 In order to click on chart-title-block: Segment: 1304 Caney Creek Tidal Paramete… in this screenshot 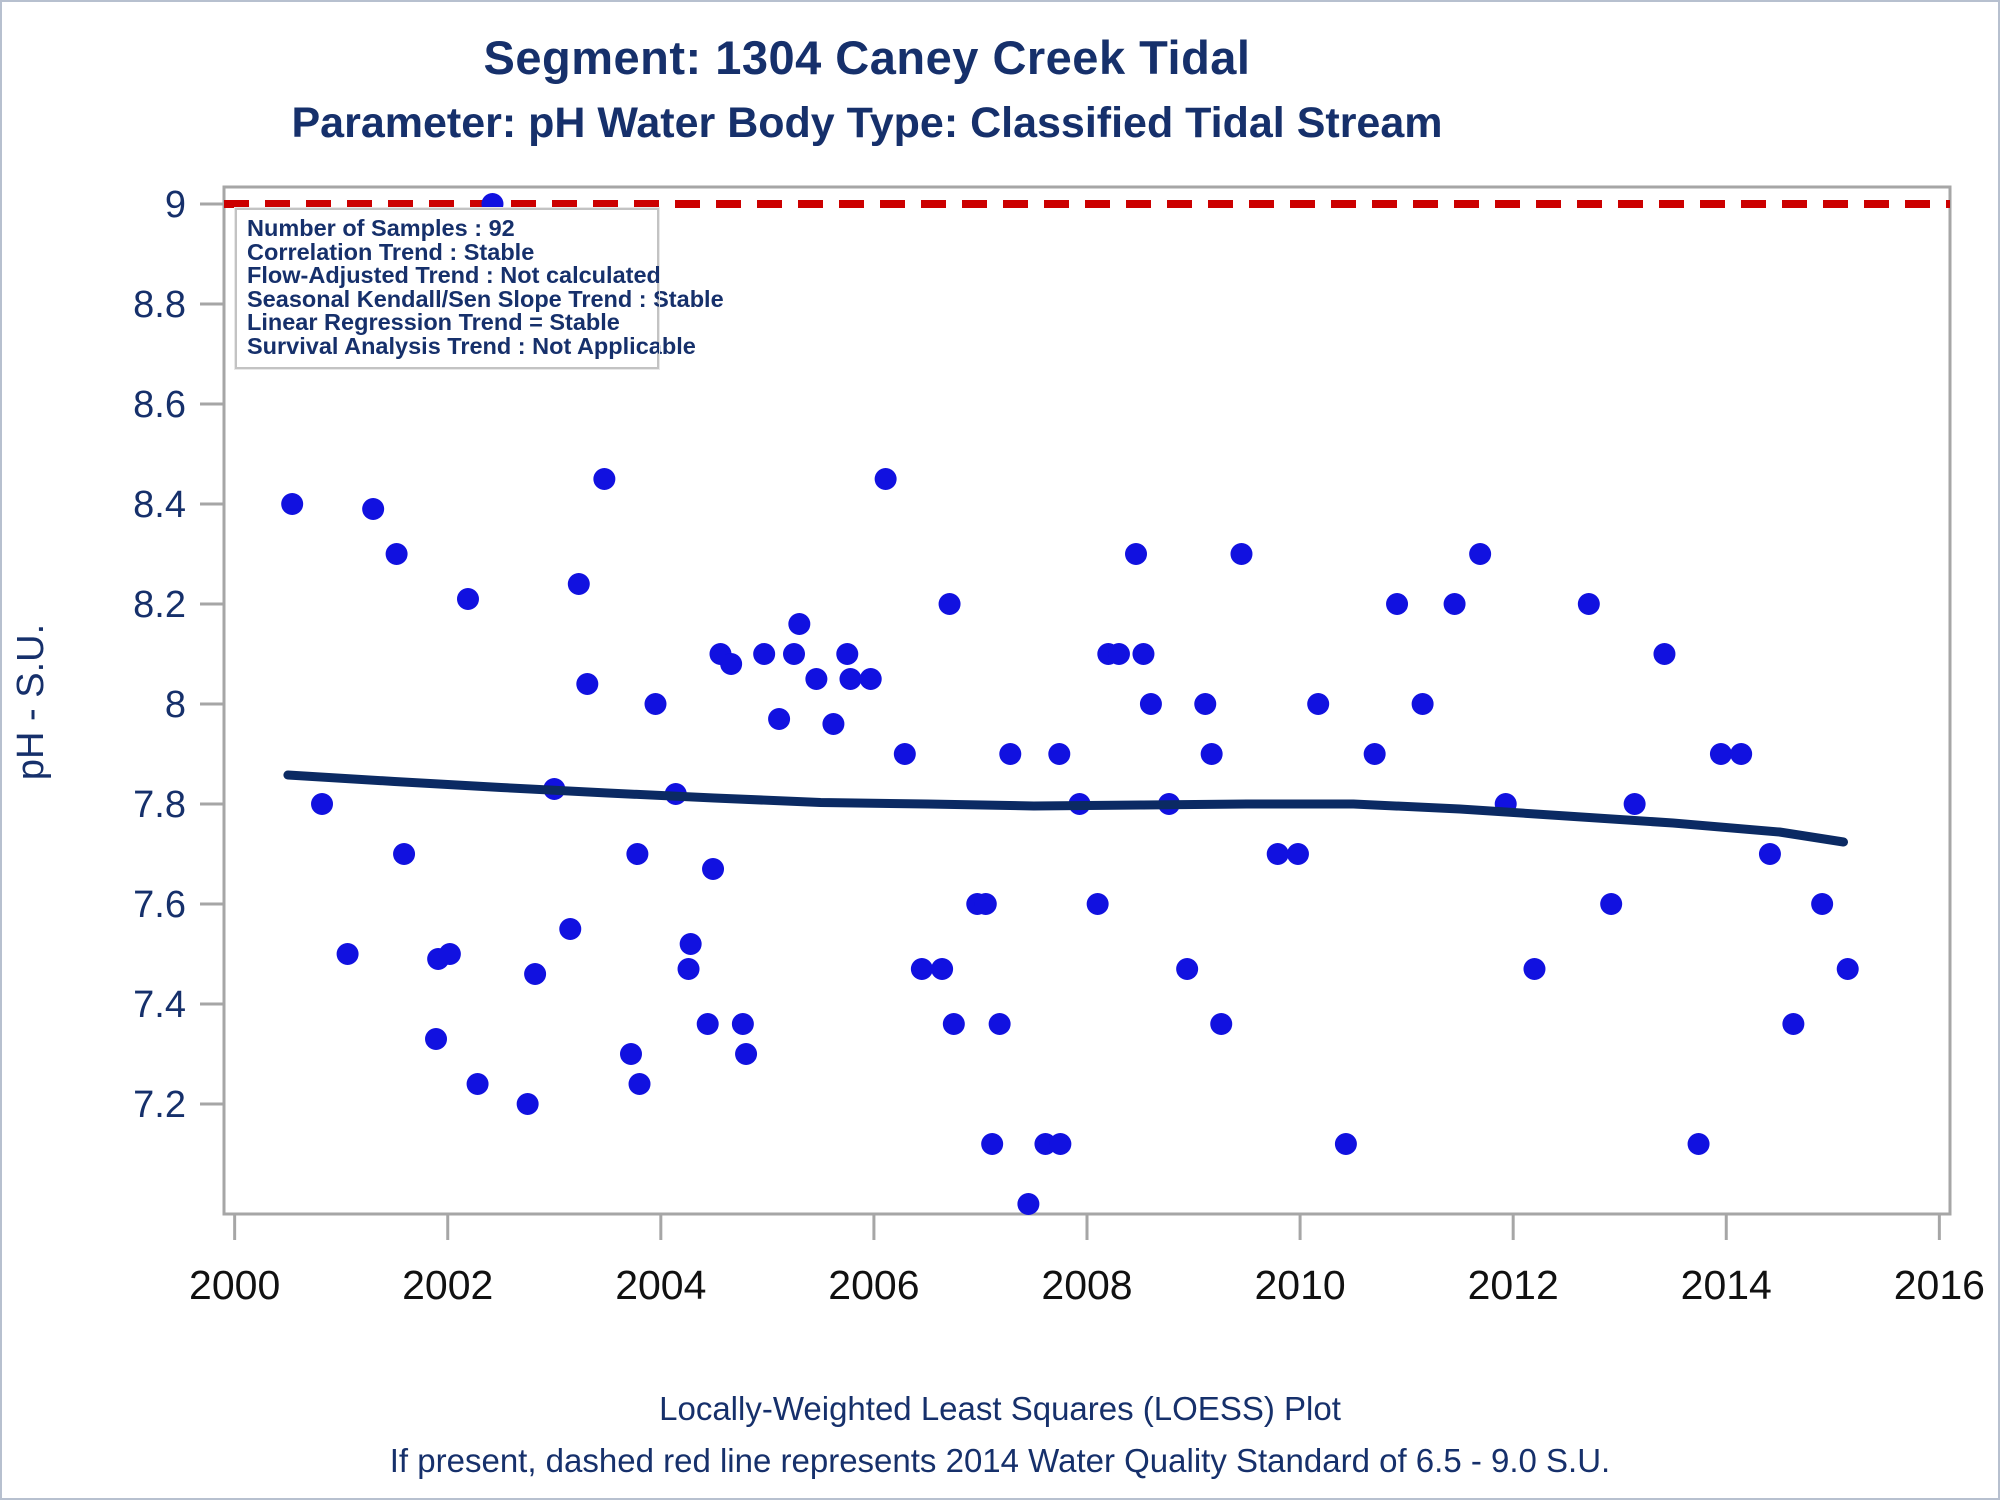, I will do `click(867, 89)`.